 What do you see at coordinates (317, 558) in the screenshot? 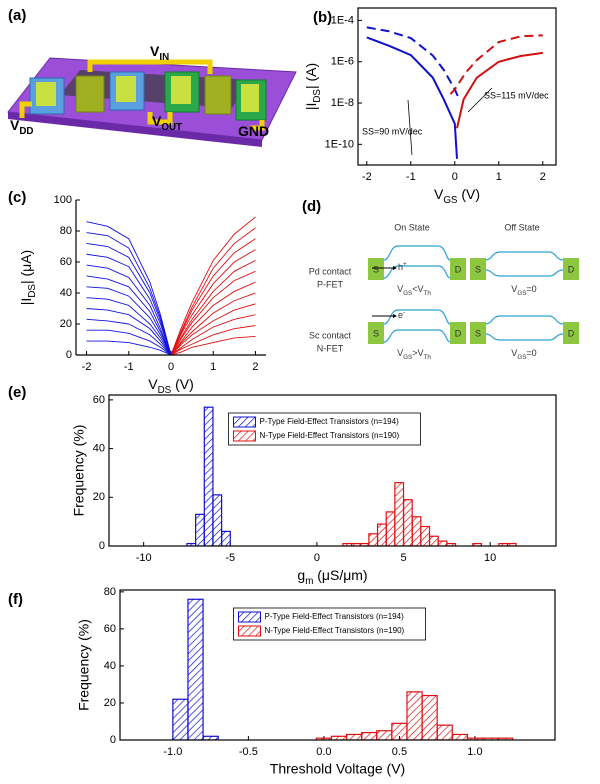
I see `x-tick-label: 0` at bounding box center [317, 558].